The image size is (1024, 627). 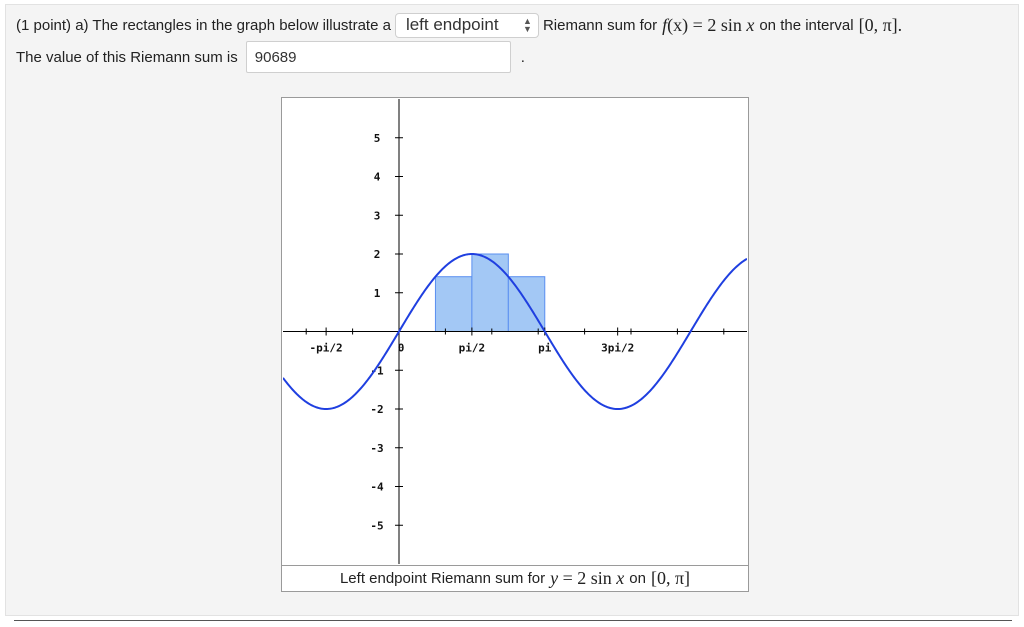 What do you see at coordinates (376, 409) in the screenshot?
I see `y-tick-label: -2` at bounding box center [376, 409].